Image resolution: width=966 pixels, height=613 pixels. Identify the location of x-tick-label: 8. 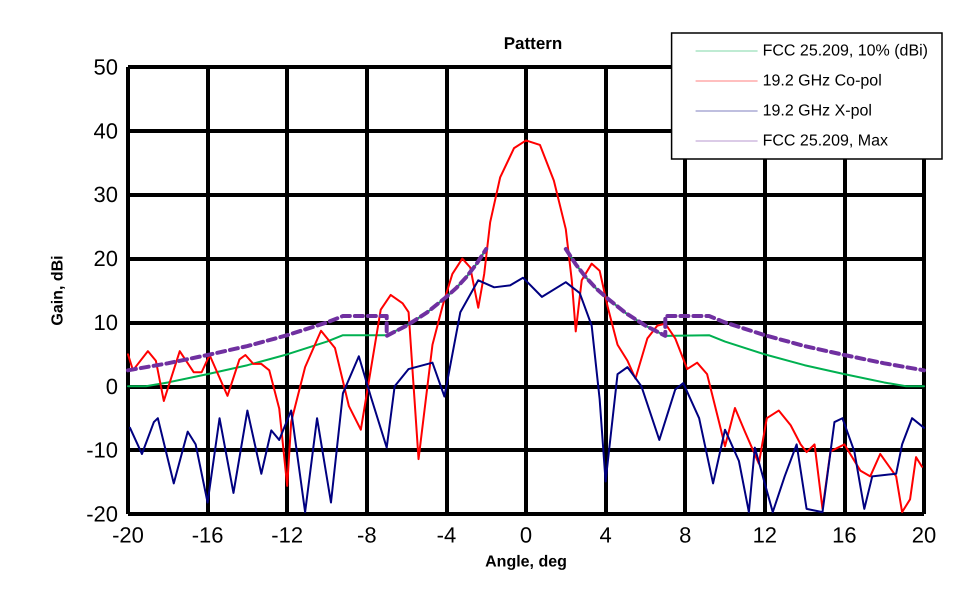
(685, 535).